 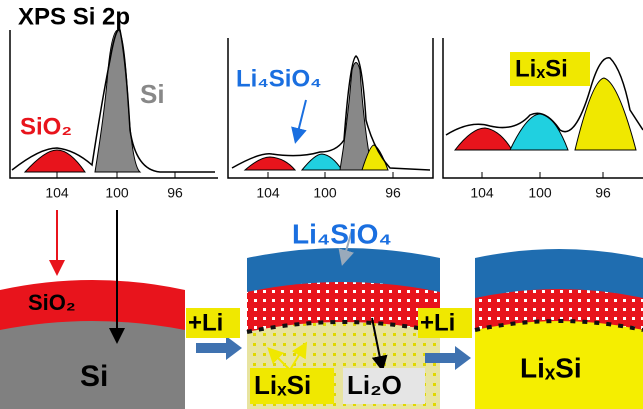 I want to click on layer-label: SiO₂, so click(x=52, y=302).